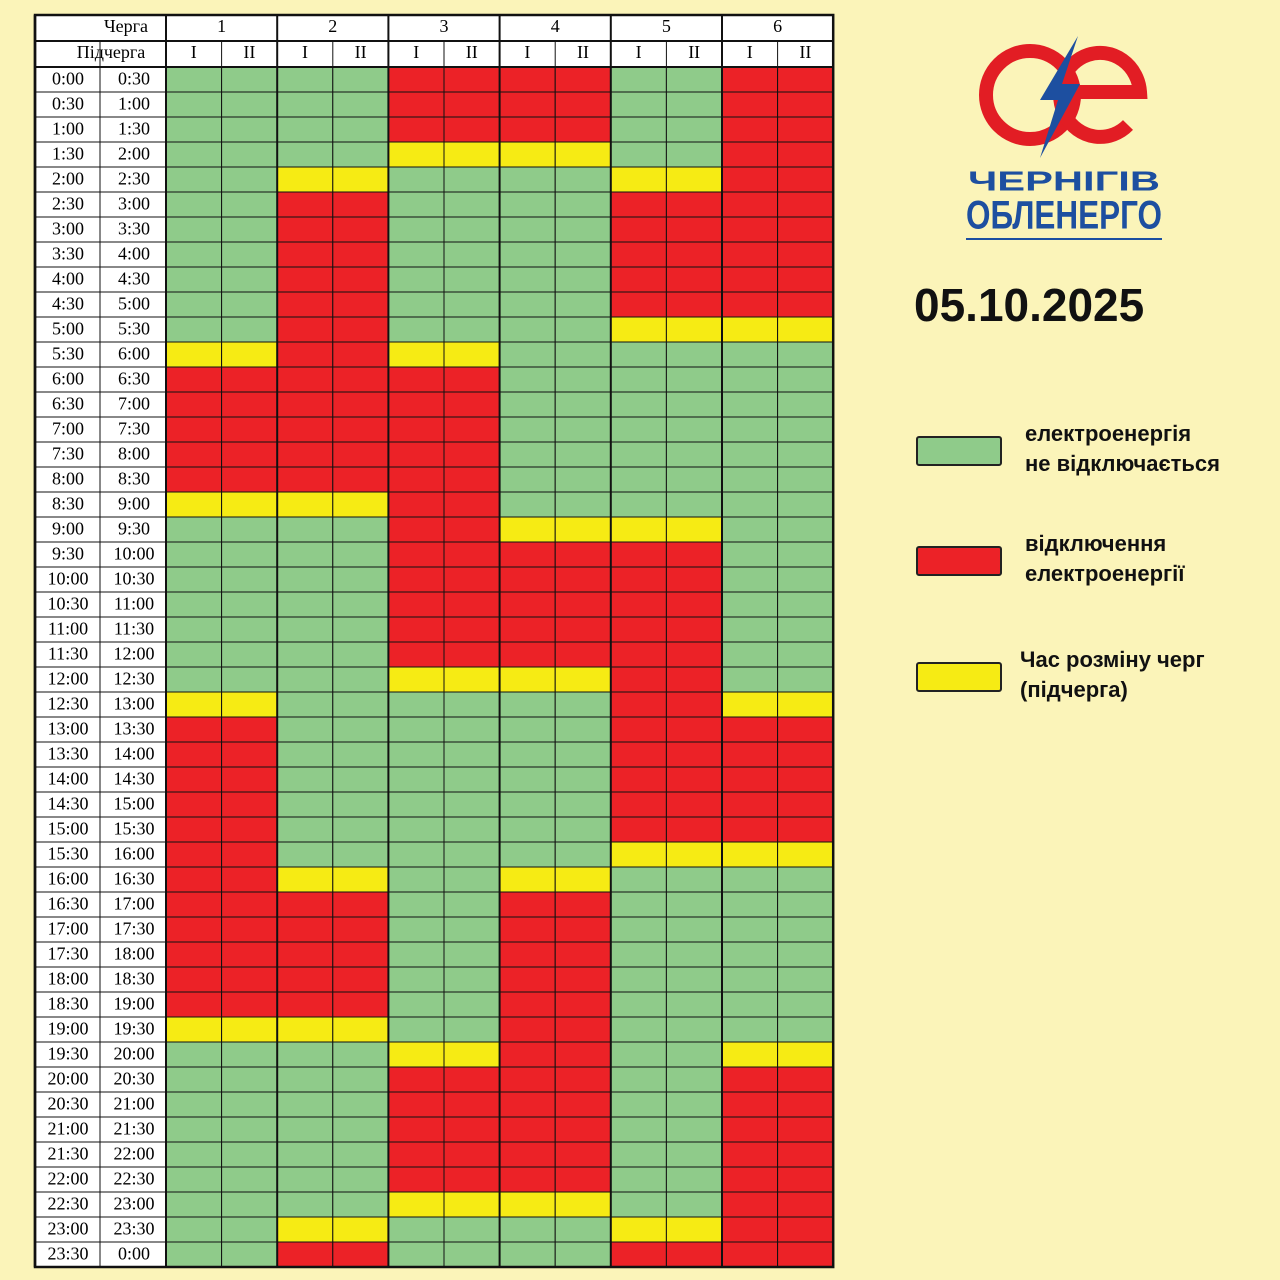 The image size is (1280, 1280). I want to click on logo-bolt, so click(1060, 97).